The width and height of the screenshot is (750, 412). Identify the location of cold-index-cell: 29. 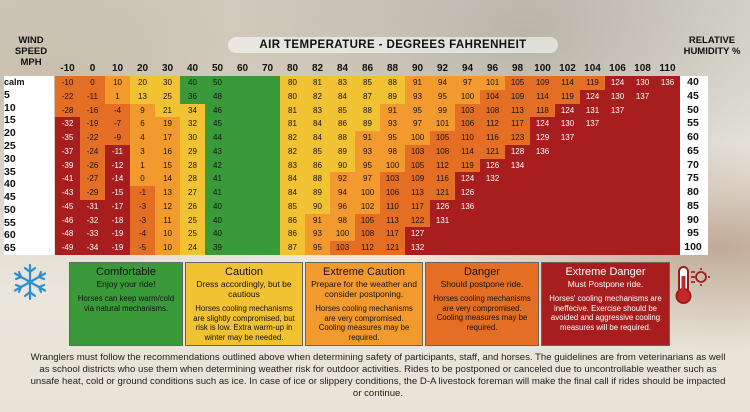
(192, 151).